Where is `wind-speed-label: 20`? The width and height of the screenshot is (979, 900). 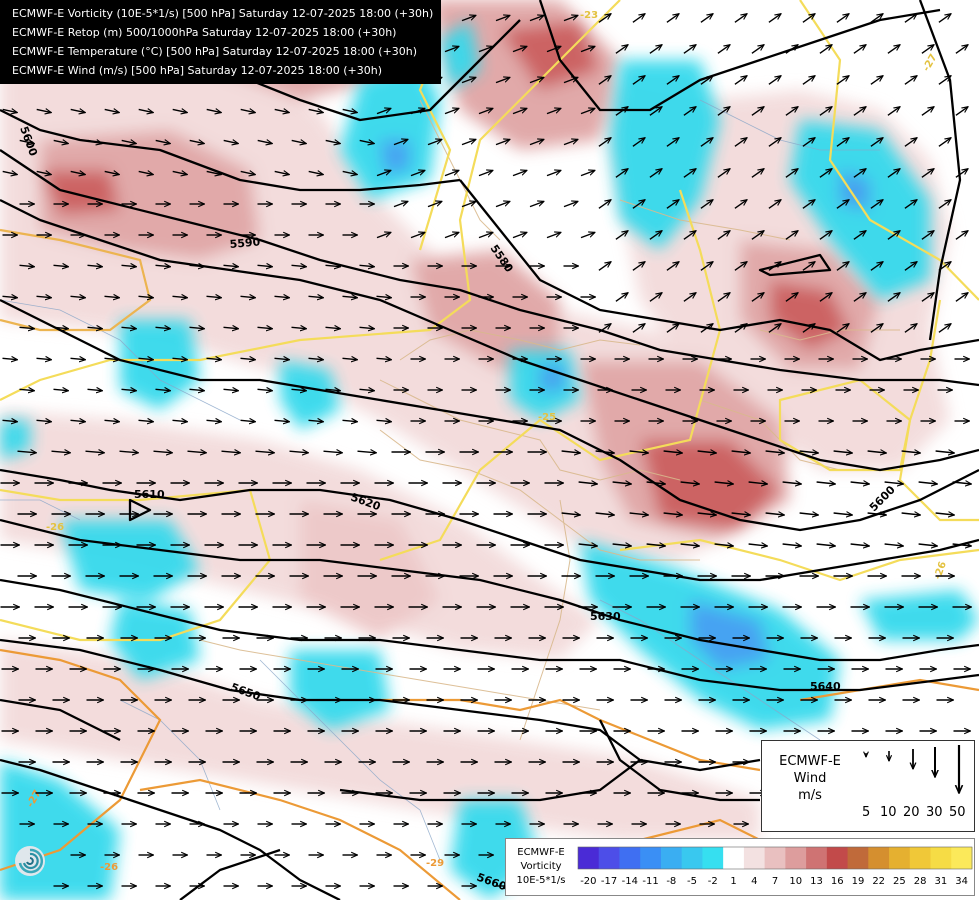
wind-speed-label: 20 is located at coordinates (911, 812).